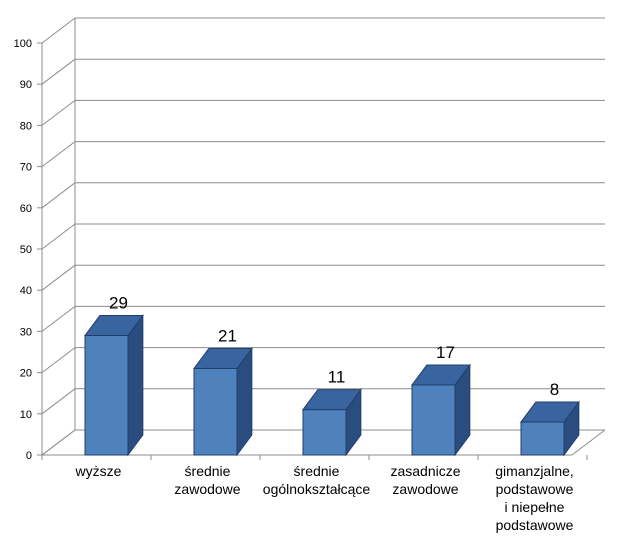 The height and width of the screenshot is (547, 617). What do you see at coordinates (26, 374) in the screenshot?
I see `y-tick-label: 20` at bounding box center [26, 374].